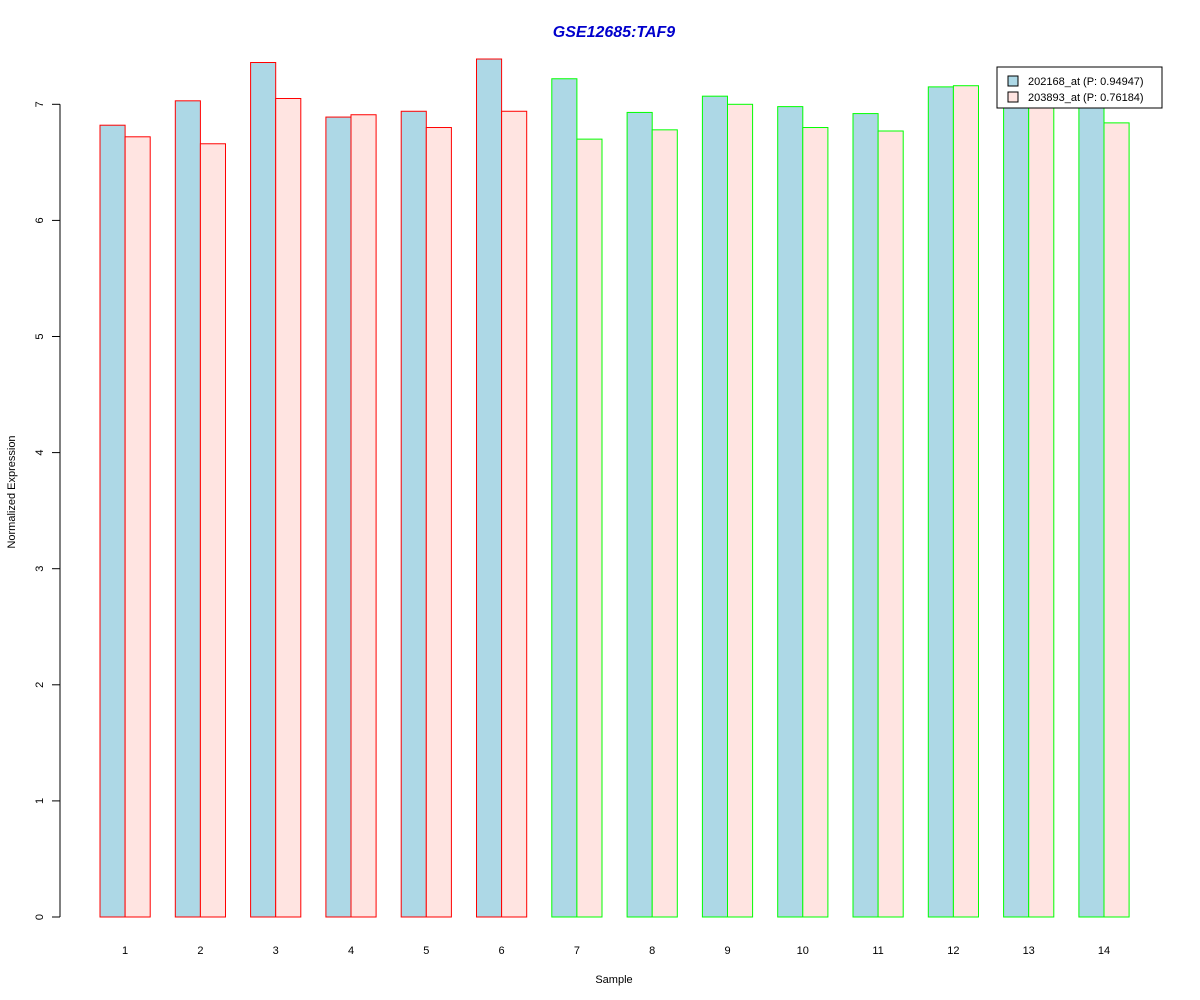 Image resolution: width=1200 pixels, height=1000 pixels. Describe the element at coordinates (40, 801) in the screenshot. I see `y-tick-label: 1` at that location.